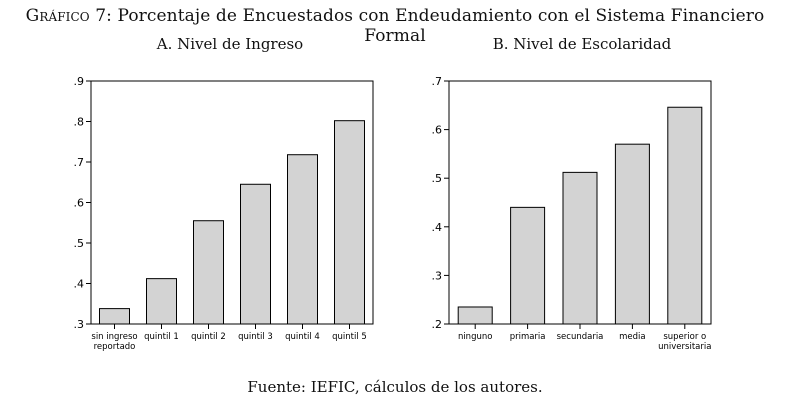 The width and height of the screenshot is (790, 406). I want to click on source-note: Fuente: IEFIC, cálculos de los autores., so click(395, 387).